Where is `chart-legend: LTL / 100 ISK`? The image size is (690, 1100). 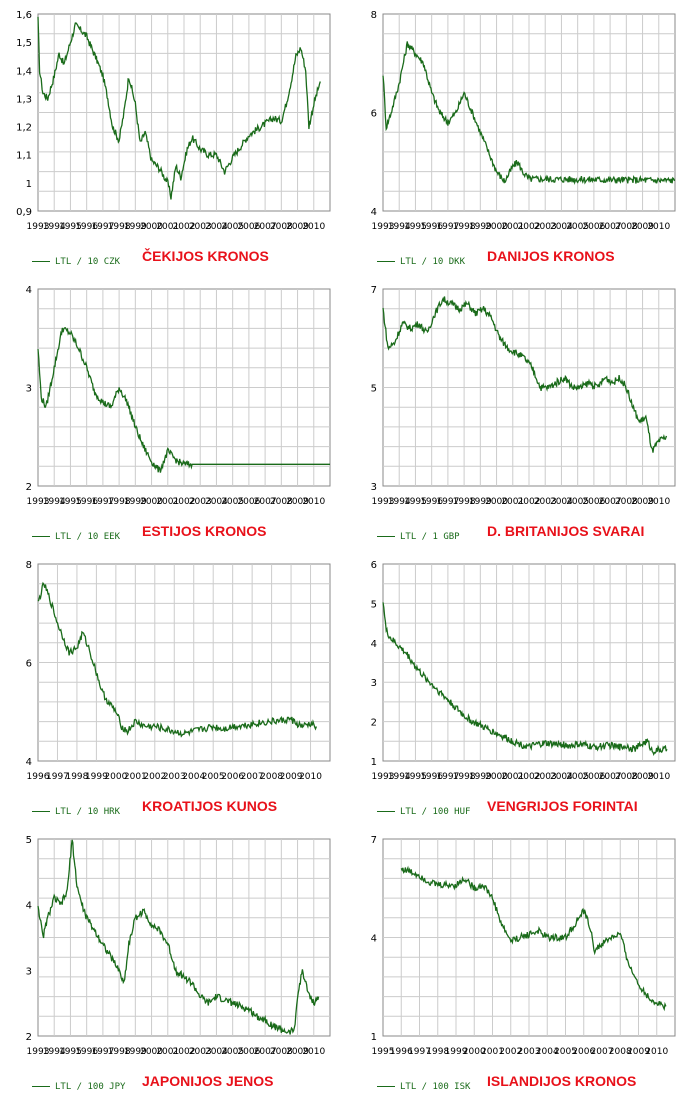
chart-legend: LTL / 100 ISK is located at coordinates (423, 1087).